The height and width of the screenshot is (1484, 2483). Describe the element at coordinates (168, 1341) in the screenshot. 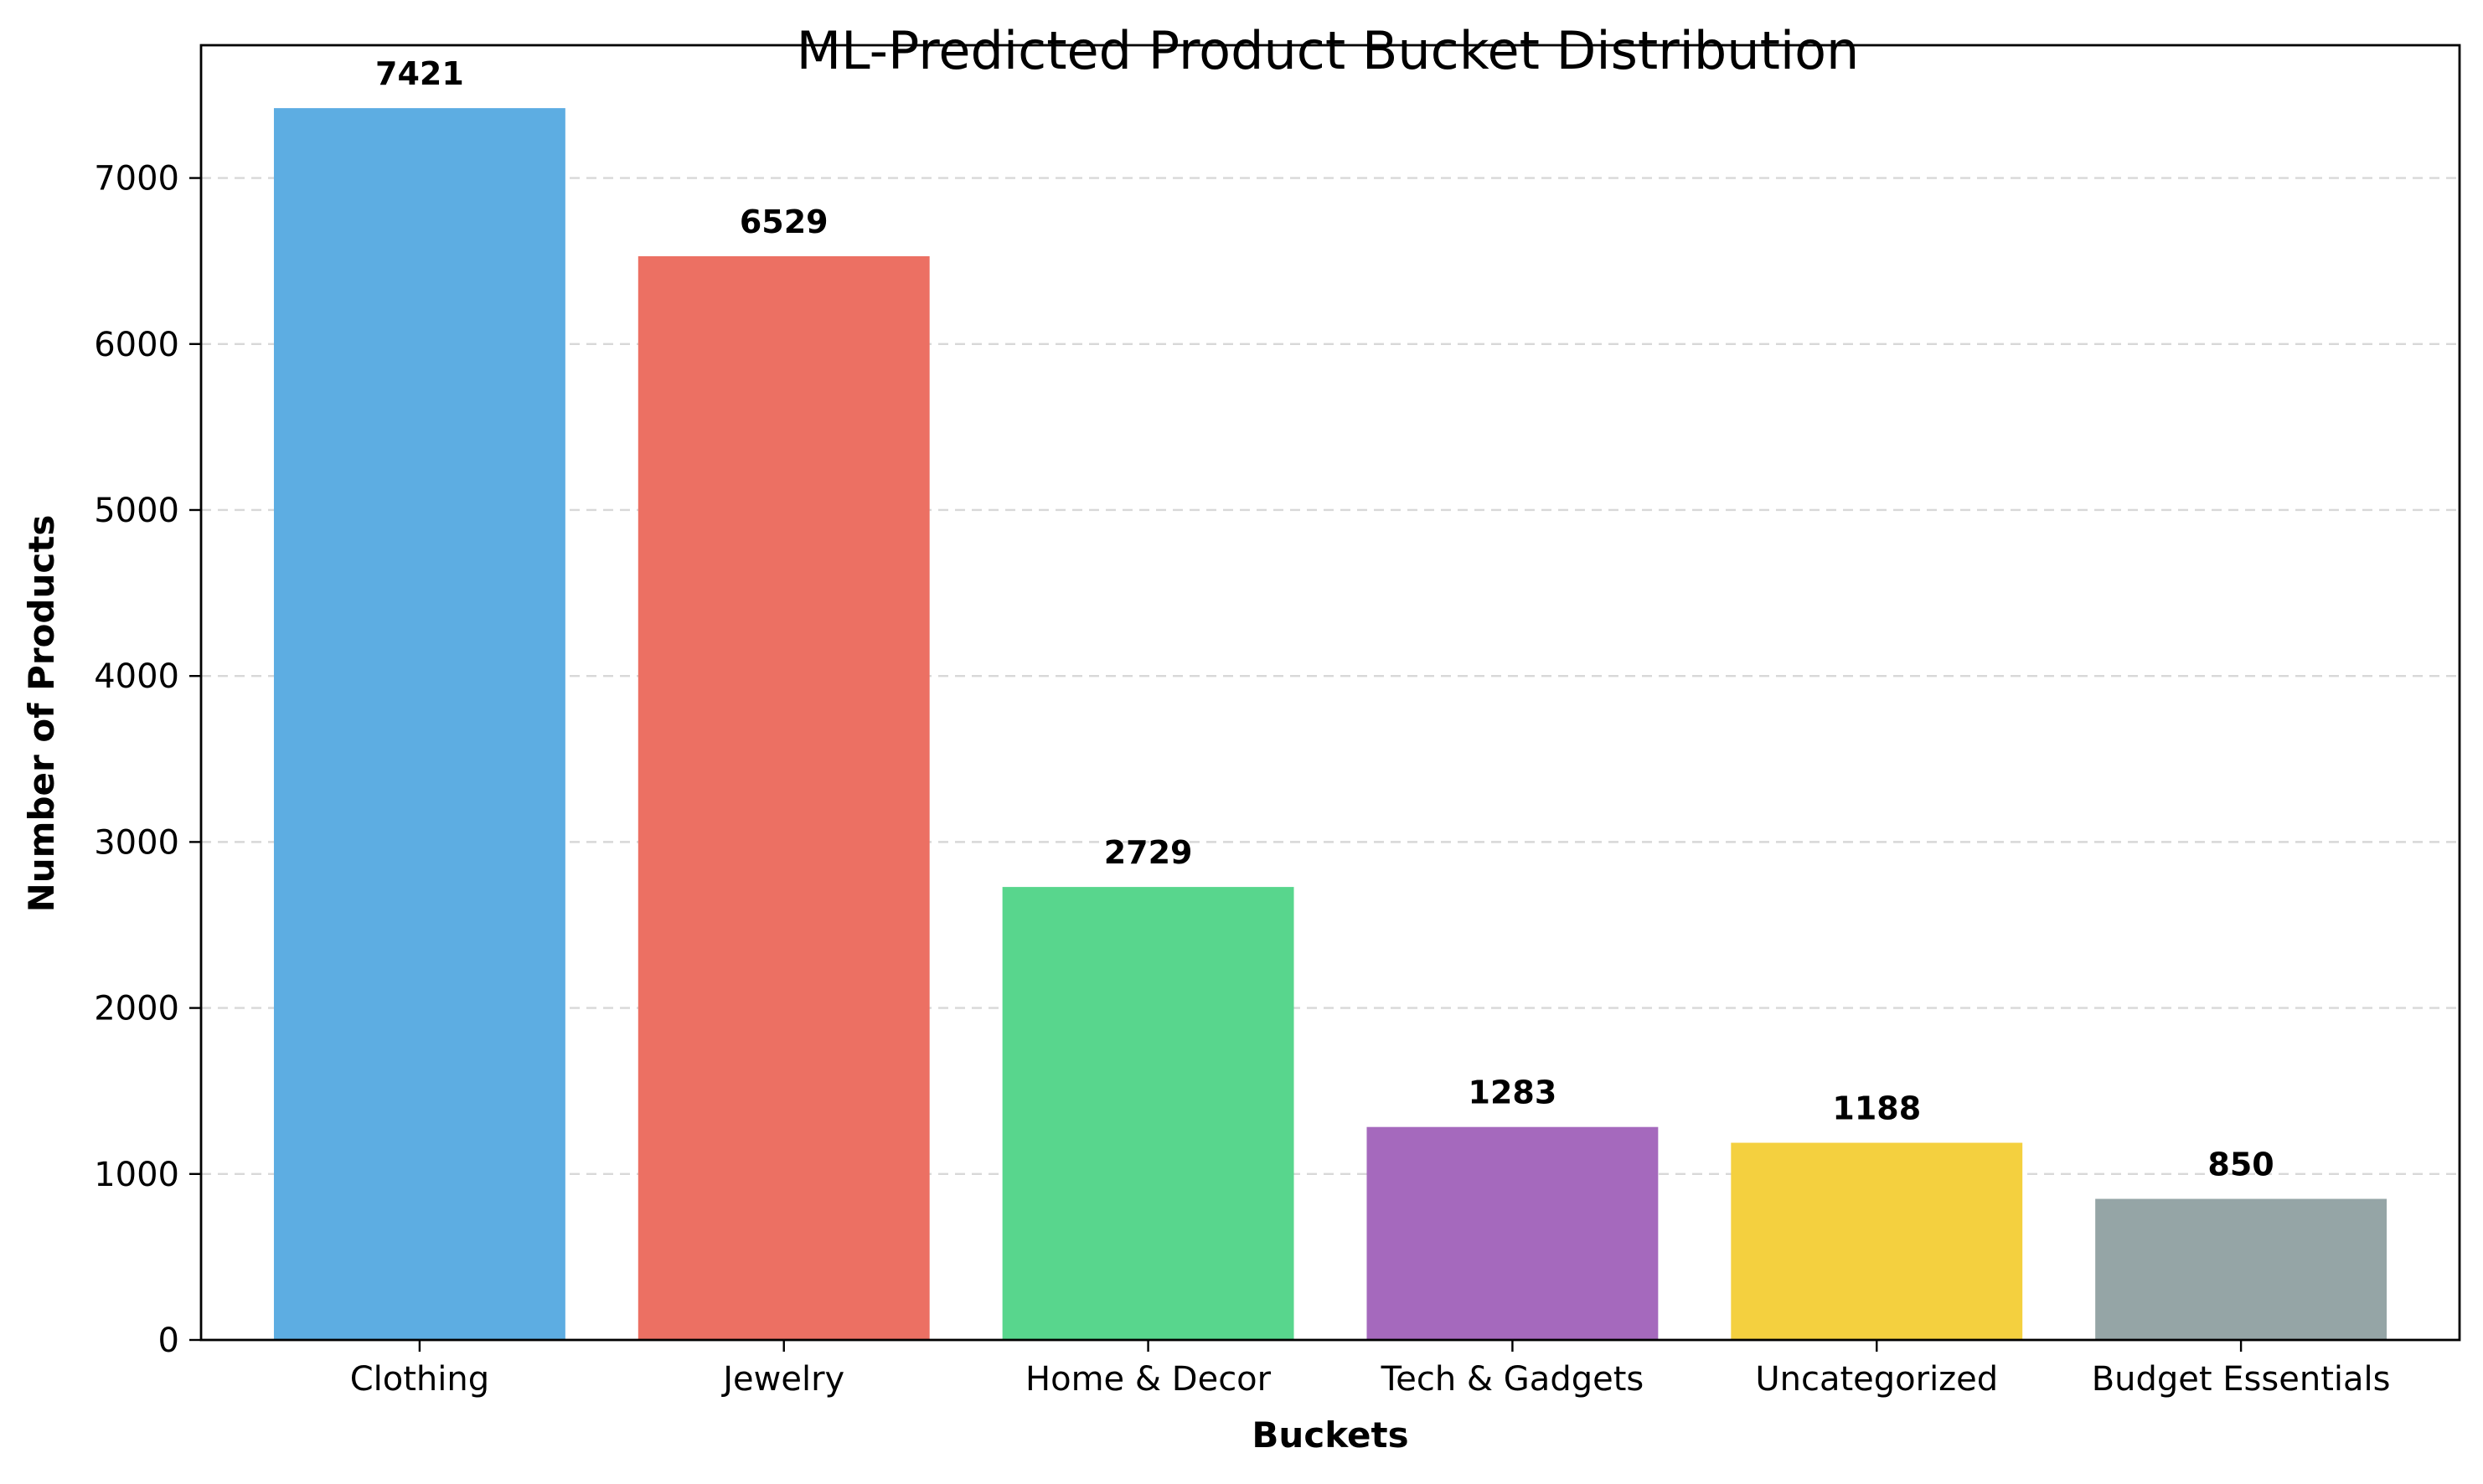

I see `y-tick-label: 0` at that location.